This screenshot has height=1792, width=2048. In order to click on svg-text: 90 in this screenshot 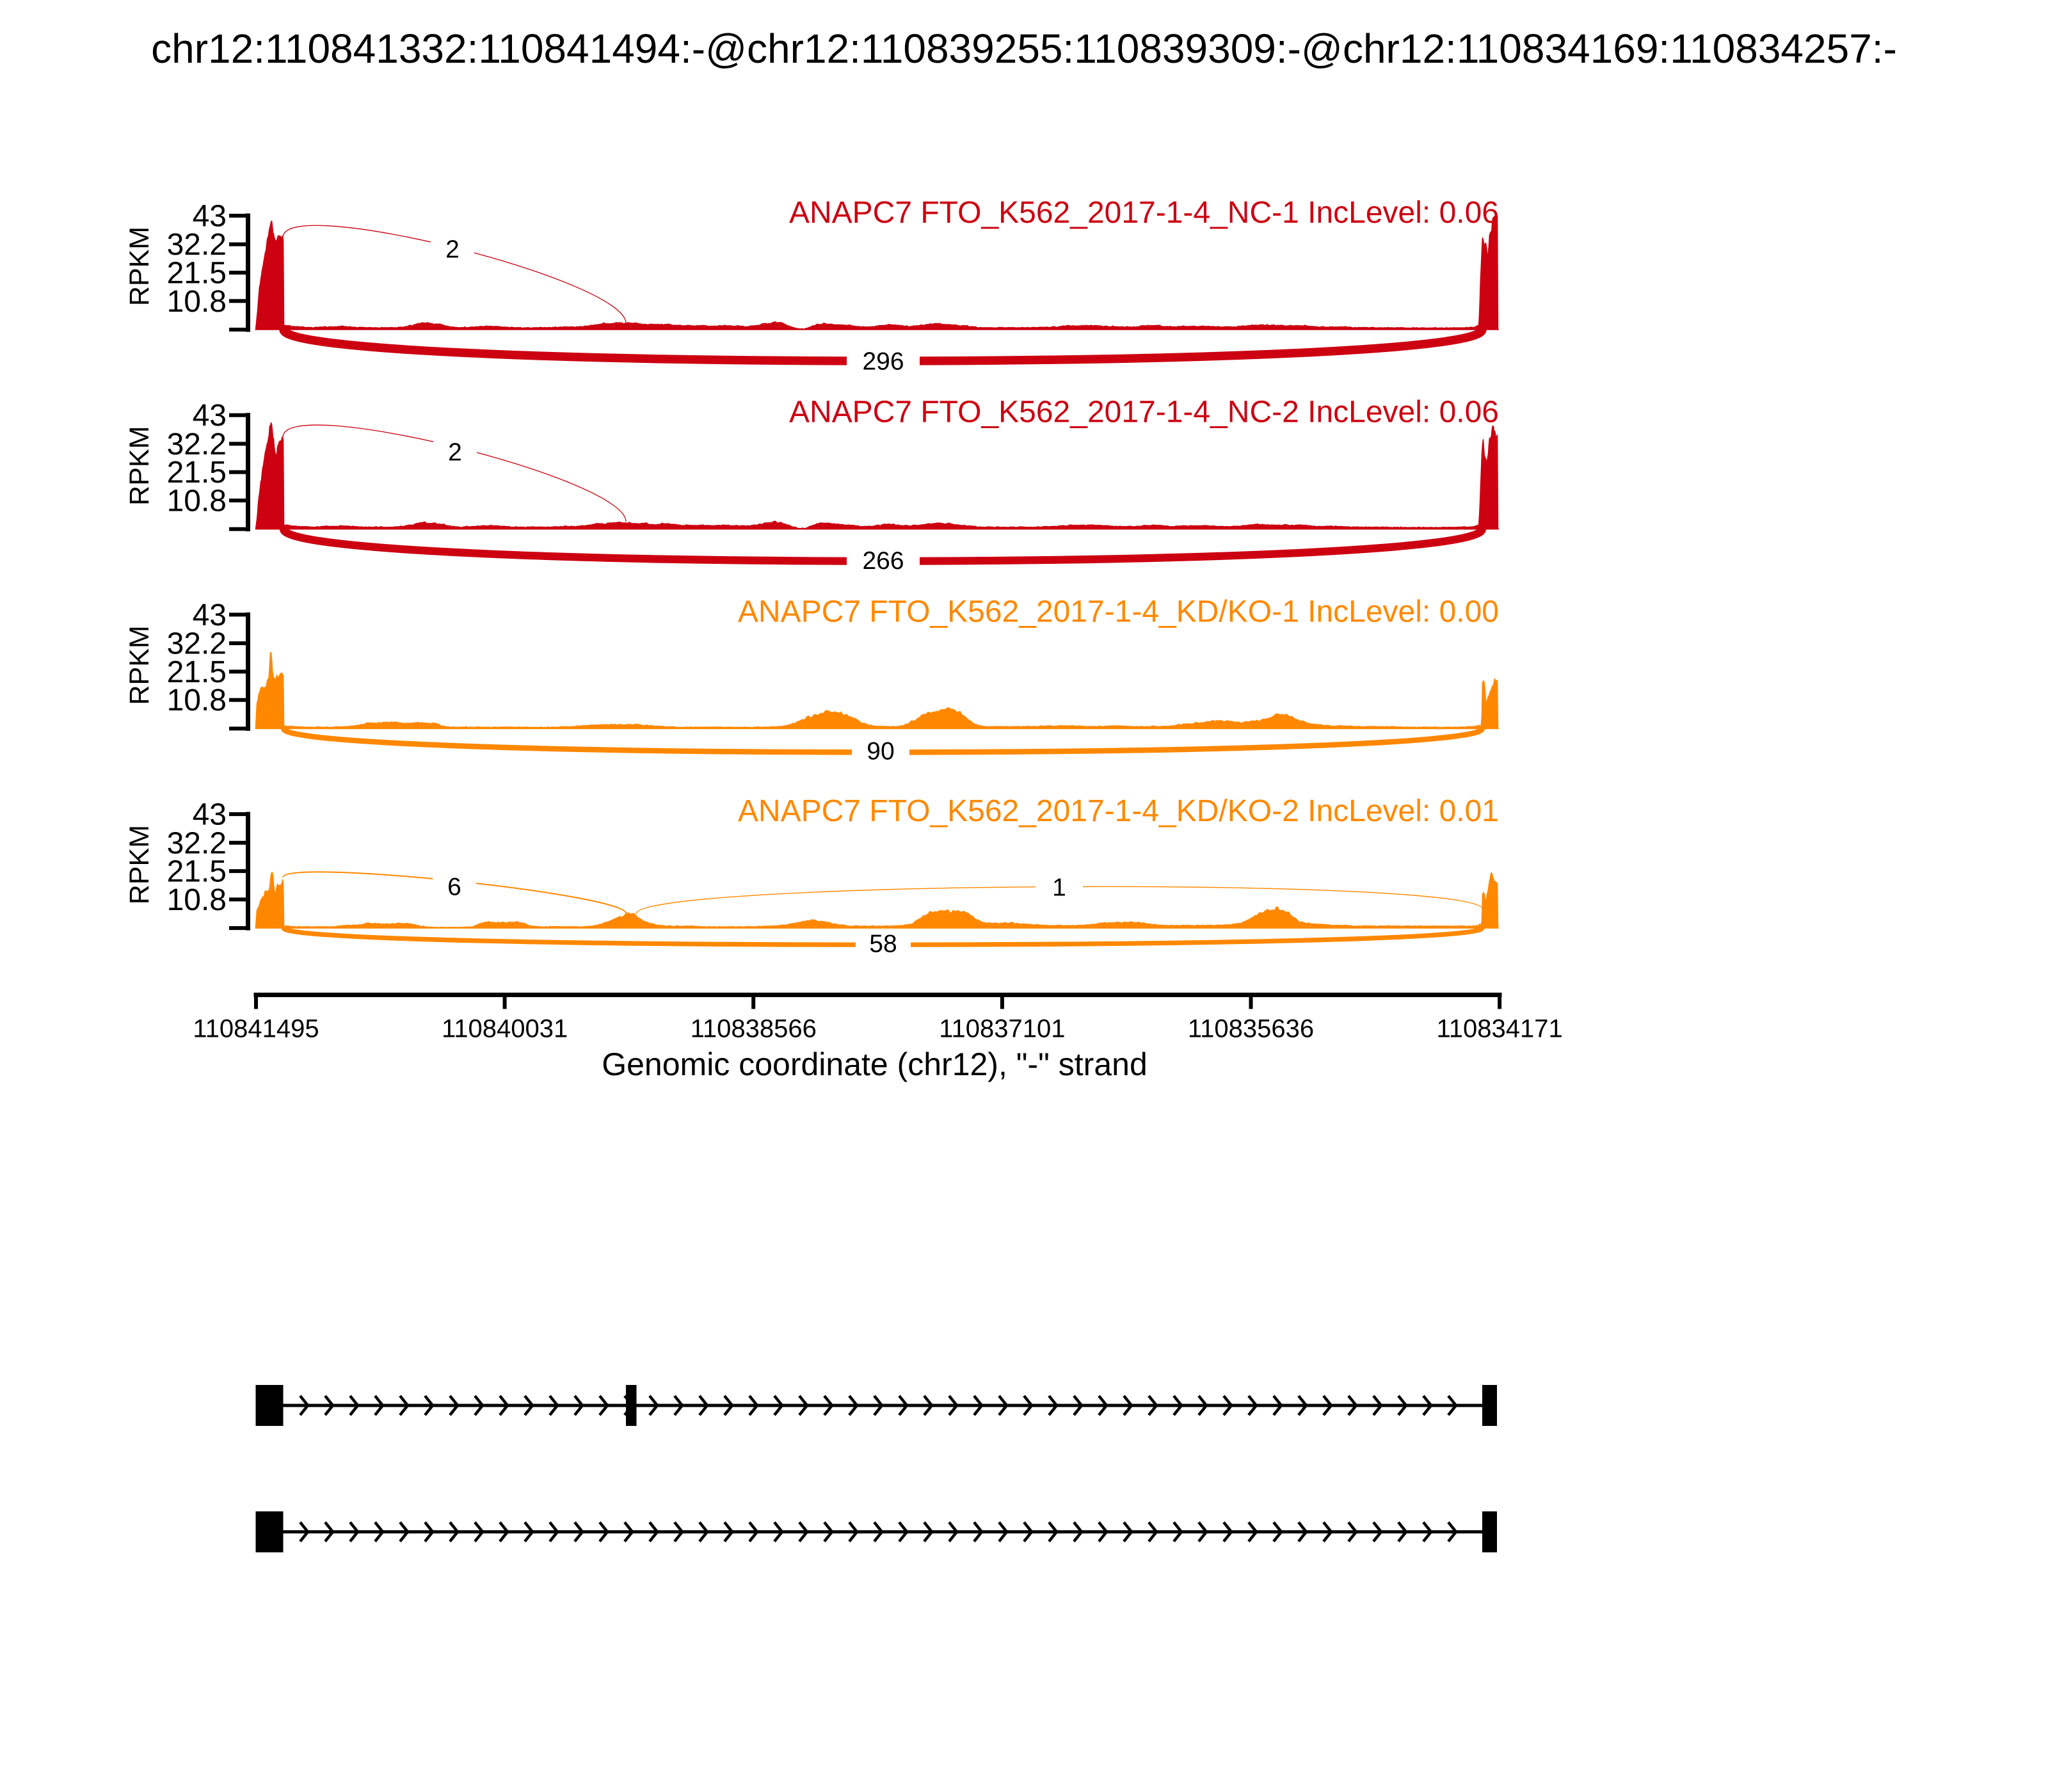, I will do `click(880, 751)`.